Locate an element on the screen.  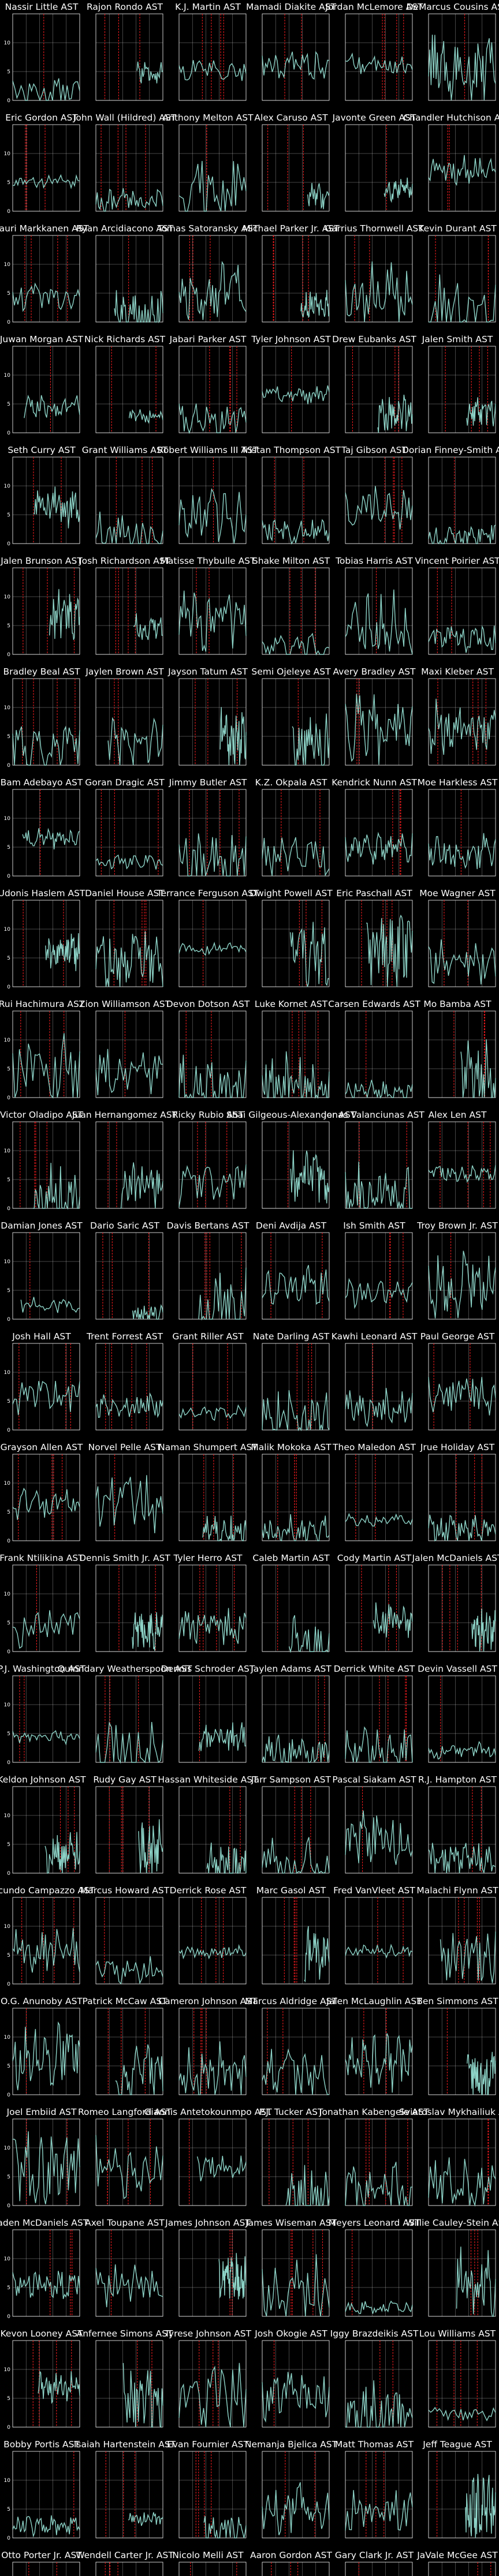
panel-title: Kevin Durant AST is located at coordinates (457, 228).